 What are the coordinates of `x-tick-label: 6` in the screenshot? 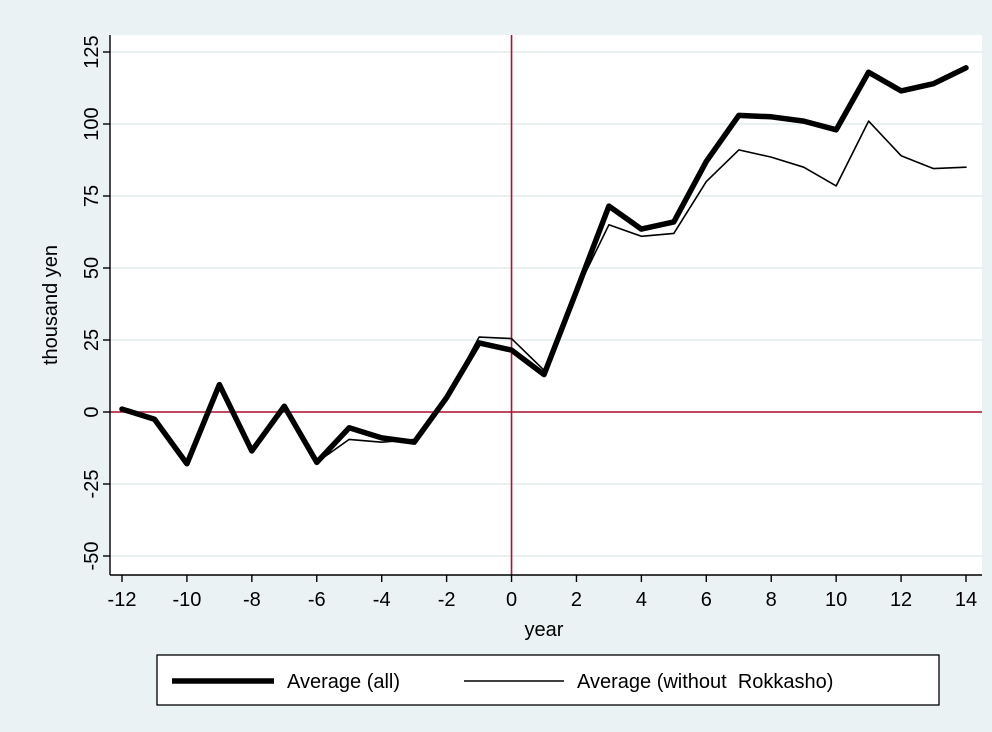 It's located at (706, 600).